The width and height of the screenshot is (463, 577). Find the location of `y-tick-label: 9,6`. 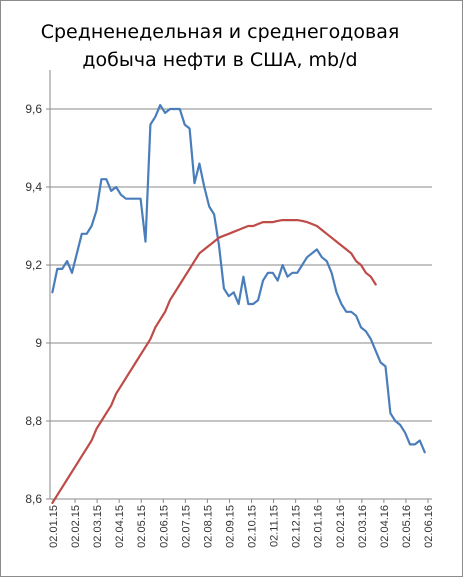

y-tick-label: 9,6 is located at coordinates (33, 109).